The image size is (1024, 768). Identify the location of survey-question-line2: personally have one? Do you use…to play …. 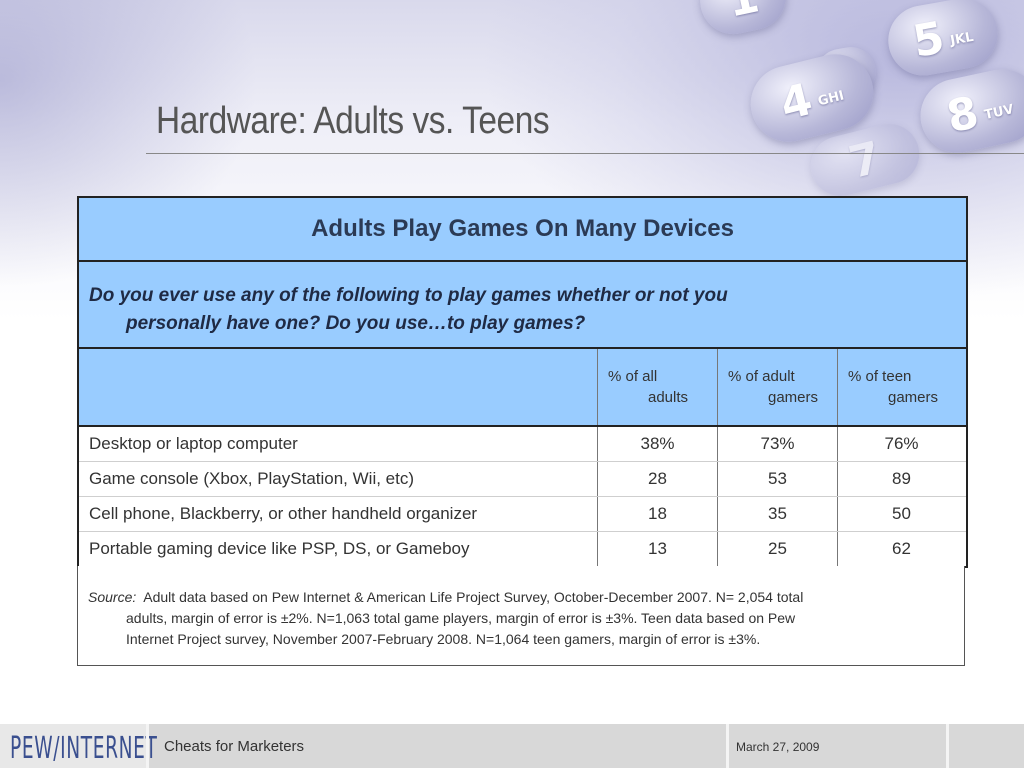
(356, 323).